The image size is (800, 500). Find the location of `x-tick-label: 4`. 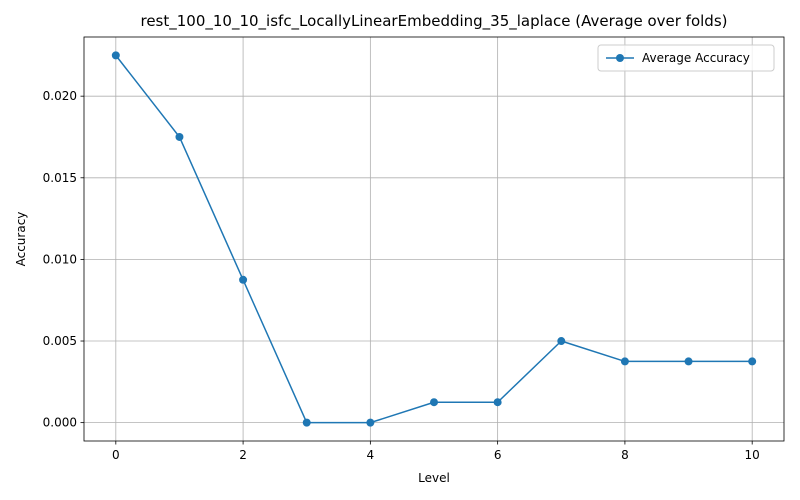

x-tick-label: 4 is located at coordinates (371, 455).